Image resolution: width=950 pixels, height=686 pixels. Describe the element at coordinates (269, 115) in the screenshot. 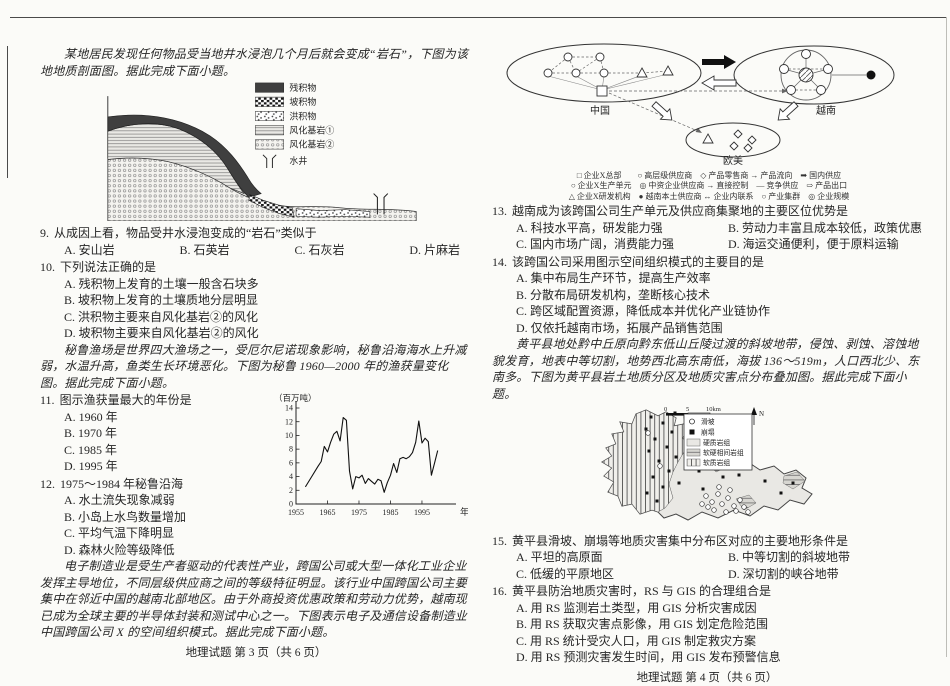

I see `legend-swatch-flood` at that location.